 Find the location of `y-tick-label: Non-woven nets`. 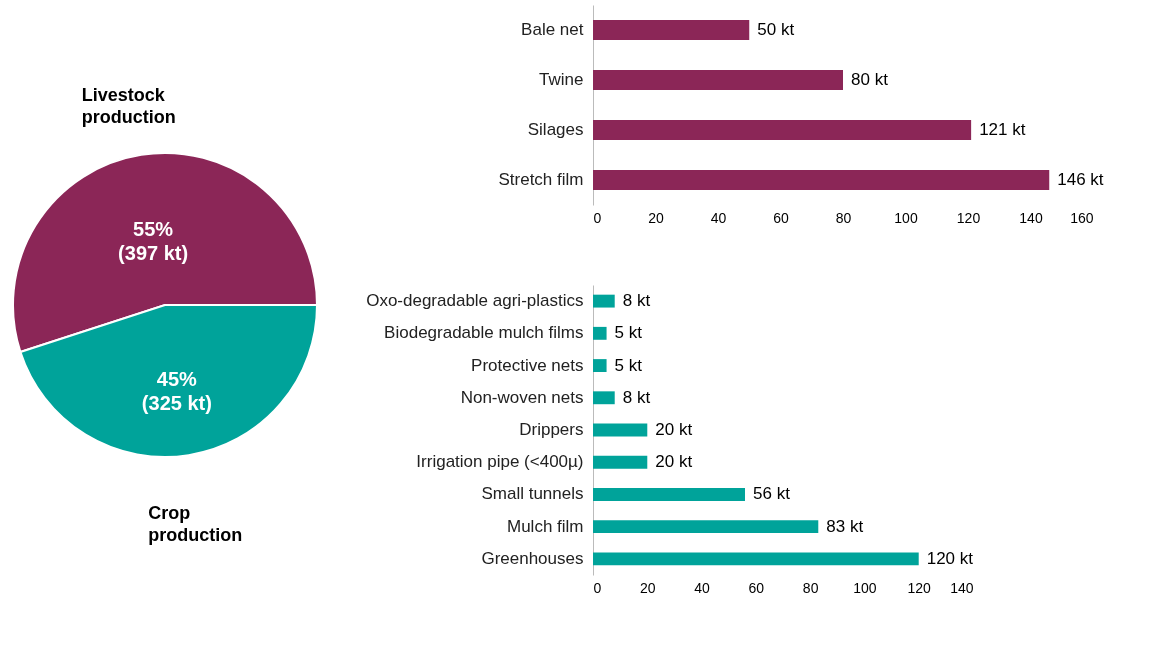

y-tick-label: Non-woven nets is located at coordinates (522, 397).